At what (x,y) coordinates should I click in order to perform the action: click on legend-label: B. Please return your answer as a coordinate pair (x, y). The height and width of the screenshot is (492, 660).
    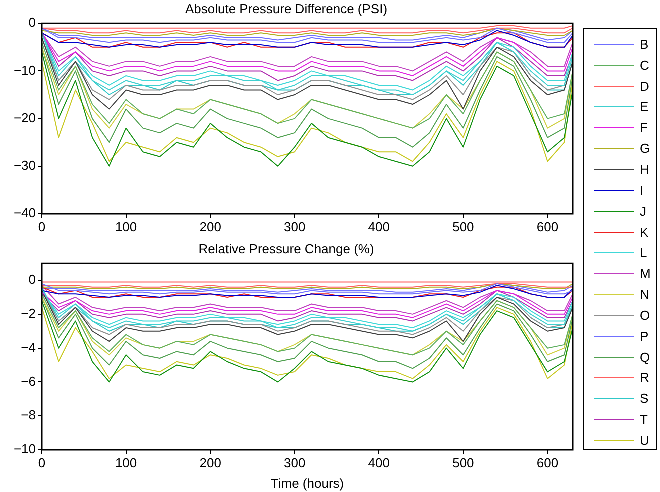
    Looking at the image, I should click on (644, 44).